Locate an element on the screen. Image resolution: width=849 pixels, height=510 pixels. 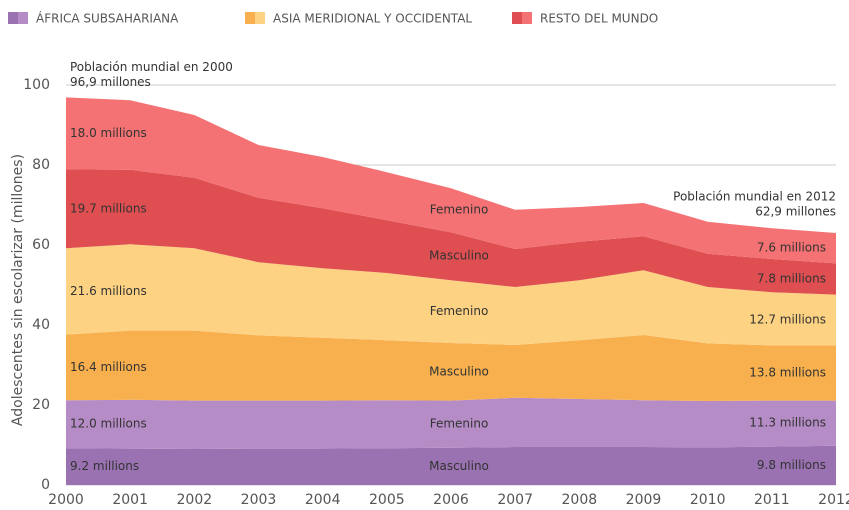
value-label: 7.8 millions is located at coordinates (791, 279).